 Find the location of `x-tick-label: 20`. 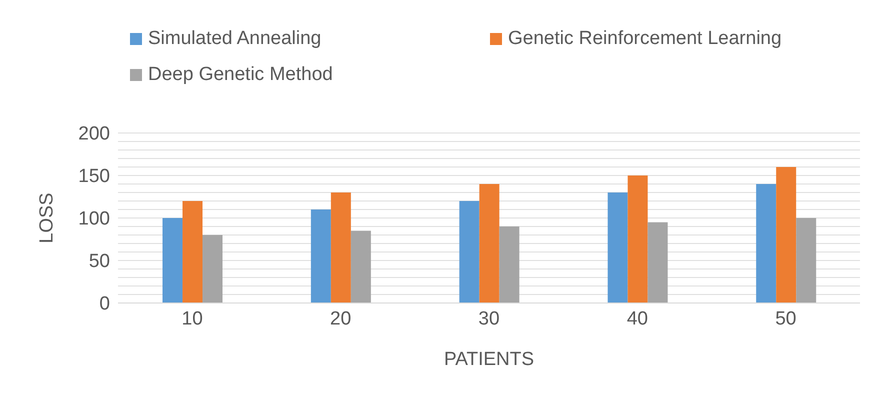

x-tick-label: 20 is located at coordinates (341, 319).